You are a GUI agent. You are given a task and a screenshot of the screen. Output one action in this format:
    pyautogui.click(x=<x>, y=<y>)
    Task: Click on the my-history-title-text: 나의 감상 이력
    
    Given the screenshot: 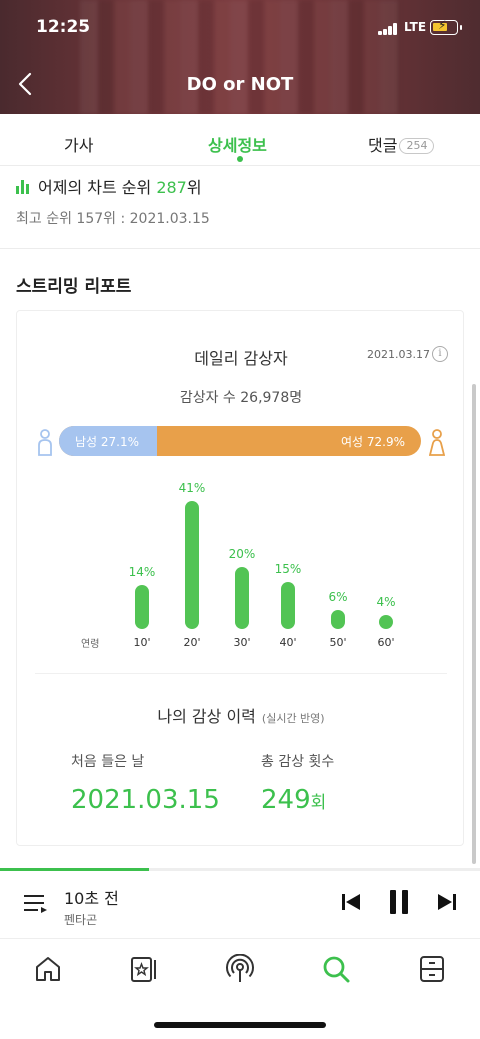 What is the action you would take?
    pyautogui.click(x=206, y=716)
    